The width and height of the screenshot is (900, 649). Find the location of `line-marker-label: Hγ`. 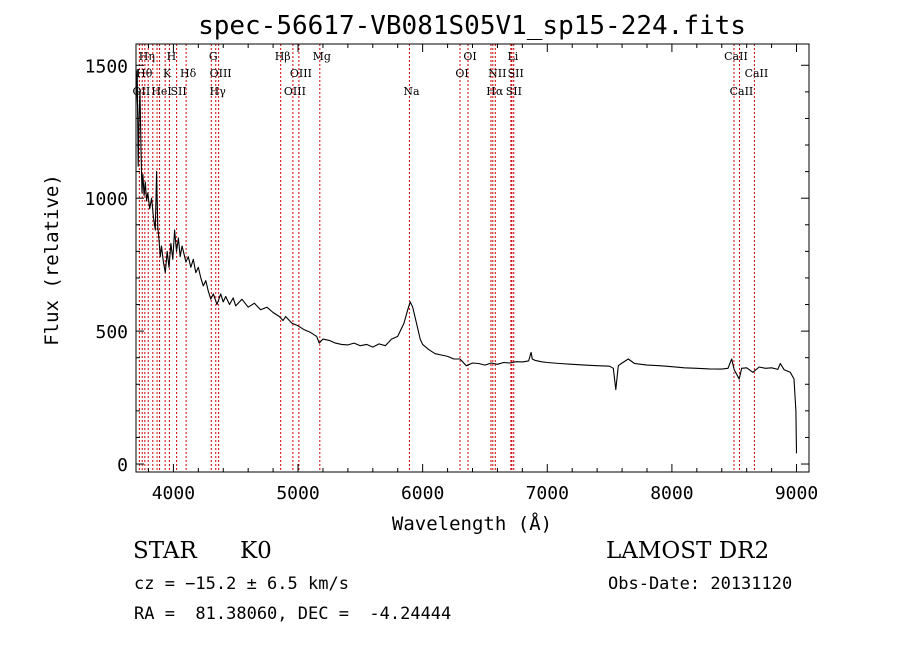

line-marker-label: Hγ is located at coordinates (218, 91).